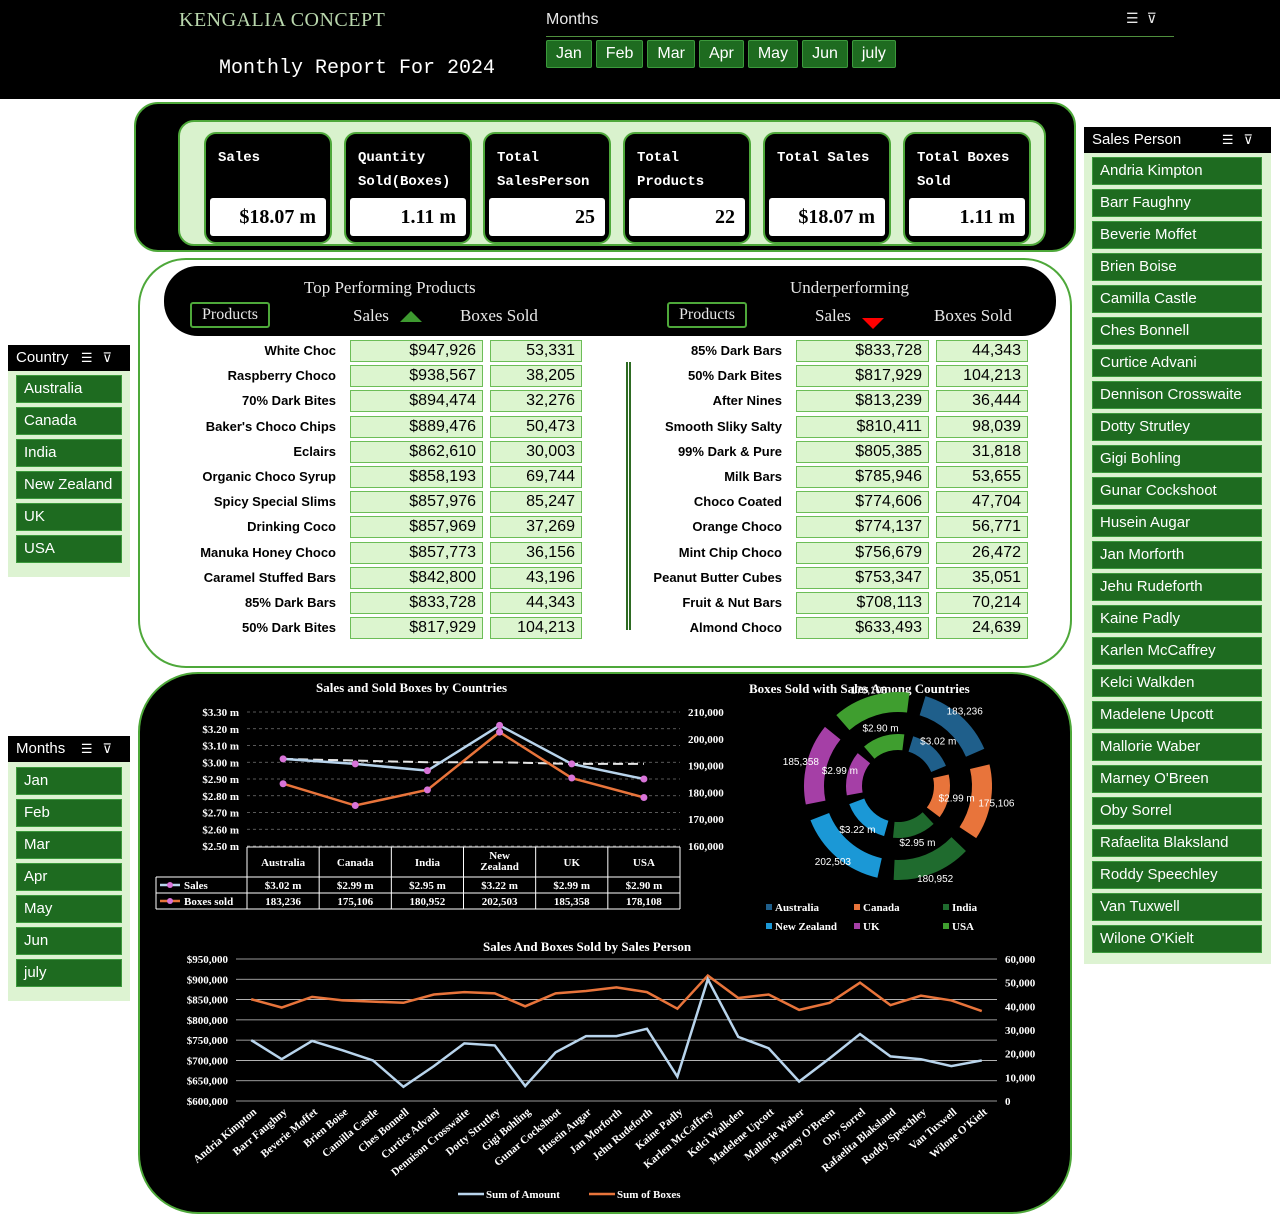  Describe the element at coordinates (416, 351) in the screenshot. I see `product-sales: $947,926` at that location.